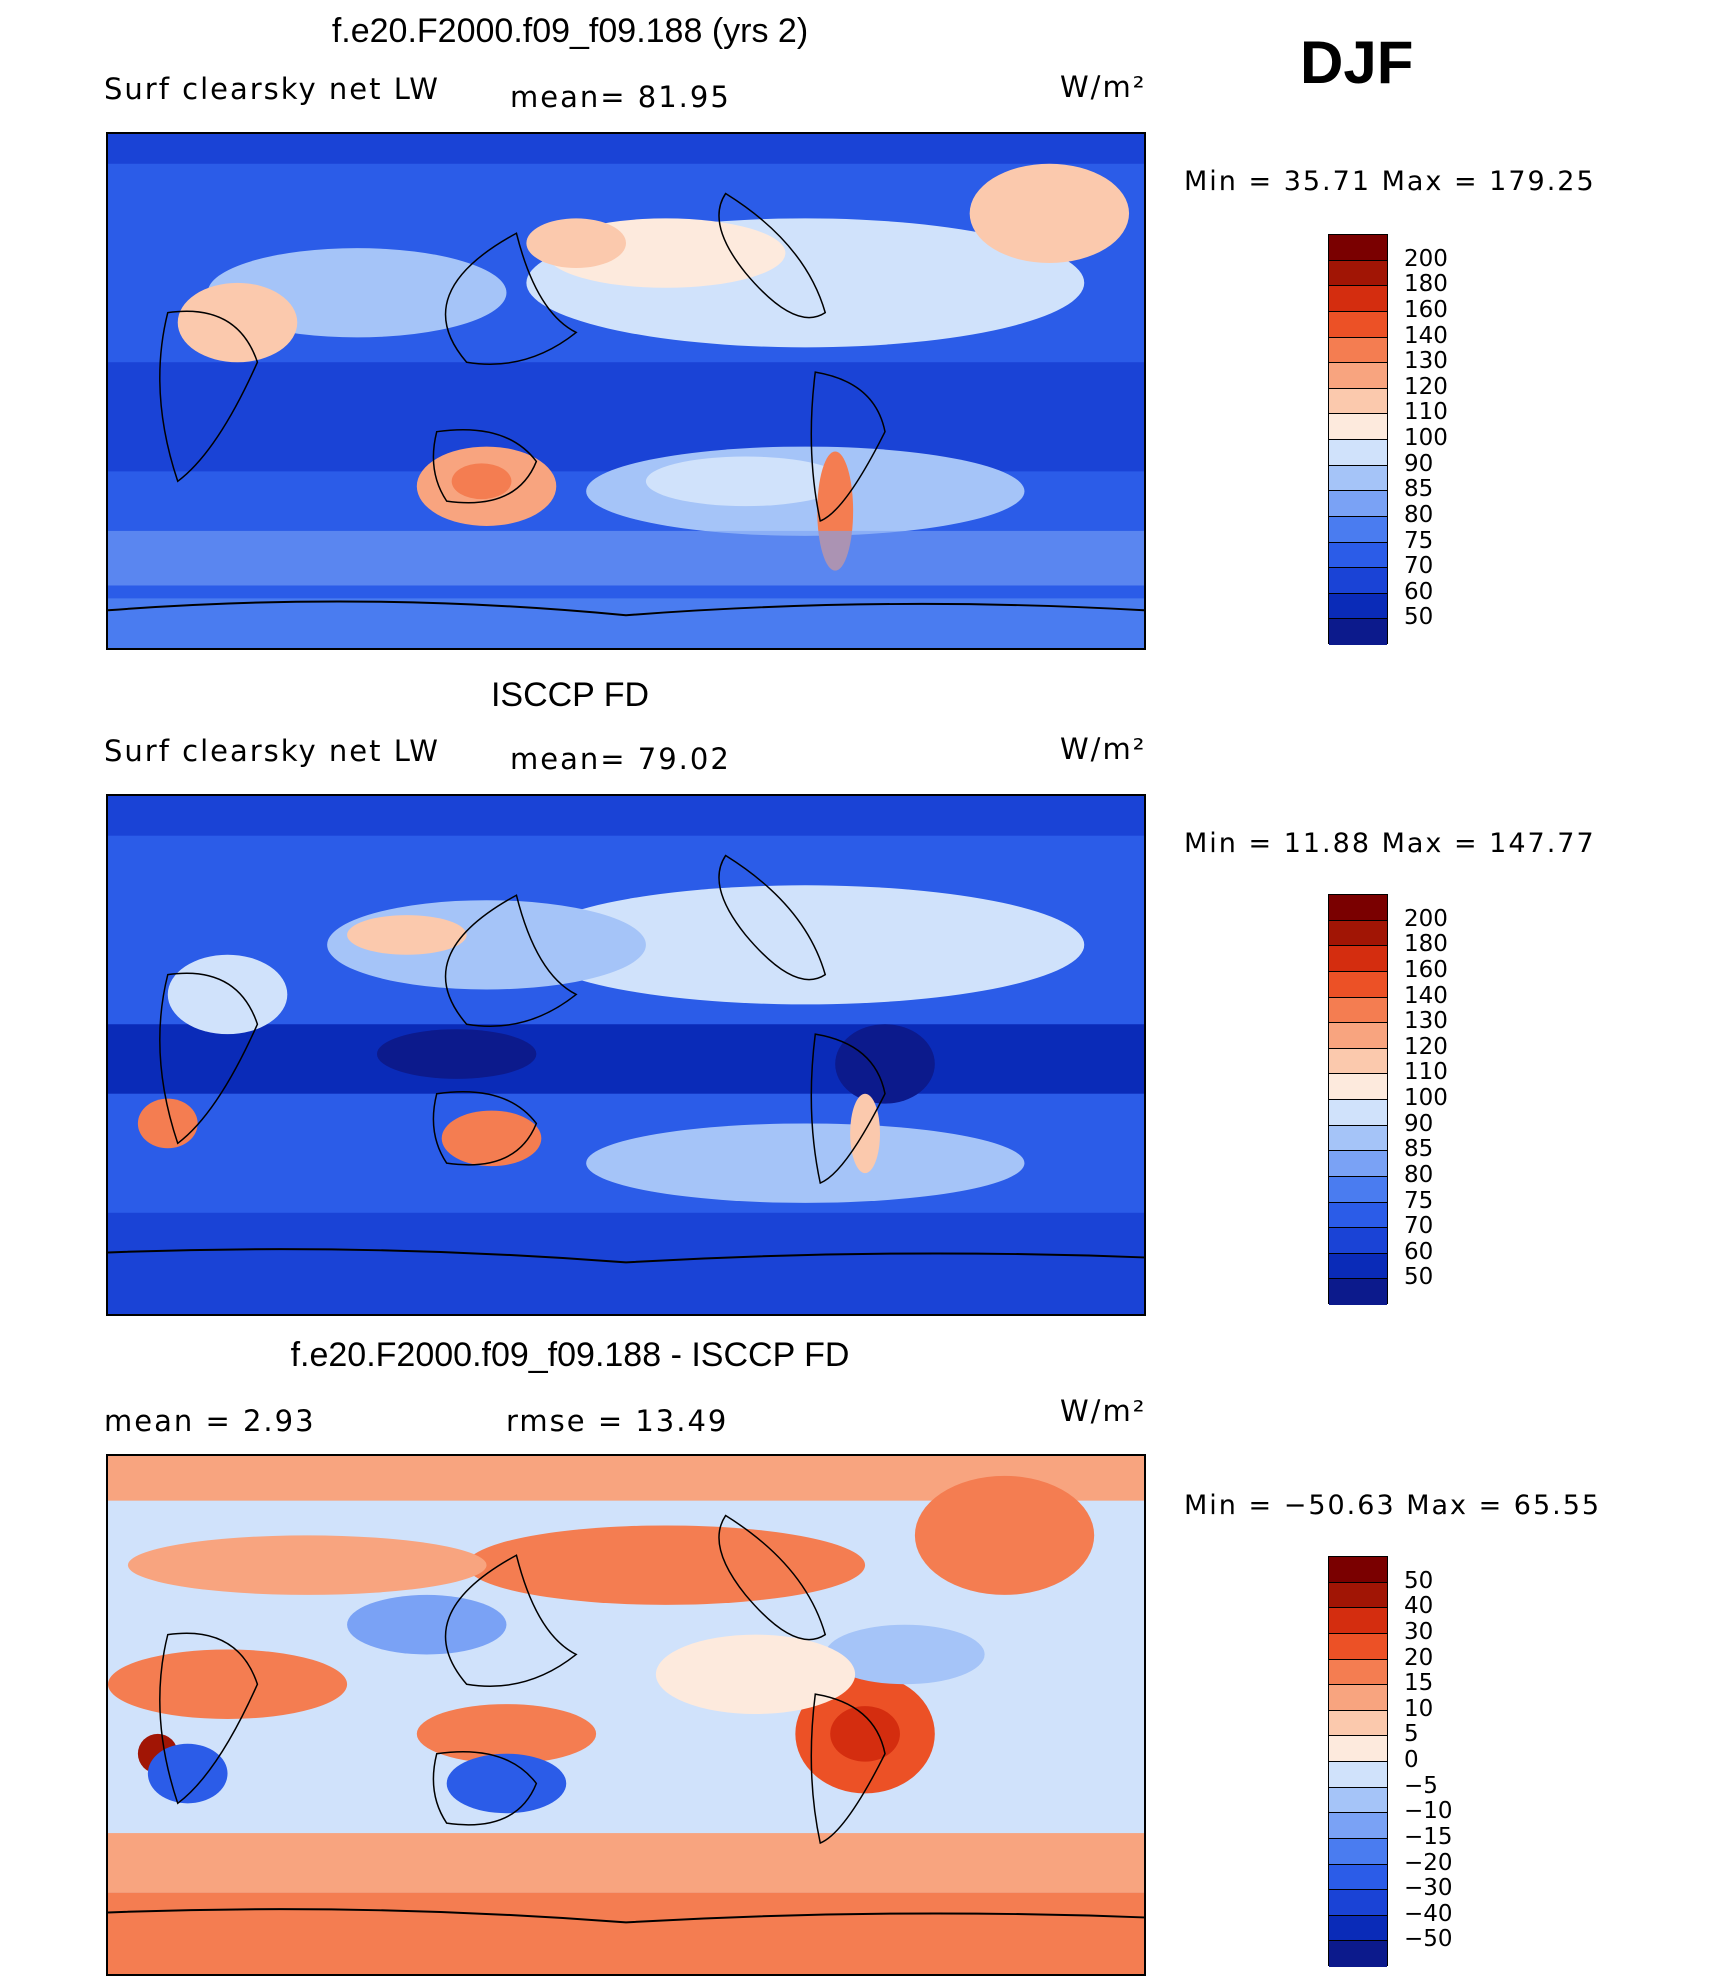 The height and width of the screenshot is (1979, 1710). What do you see at coordinates (1357, 62) in the screenshot?
I see `season-label: DJF` at bounding box center [1357, 62].